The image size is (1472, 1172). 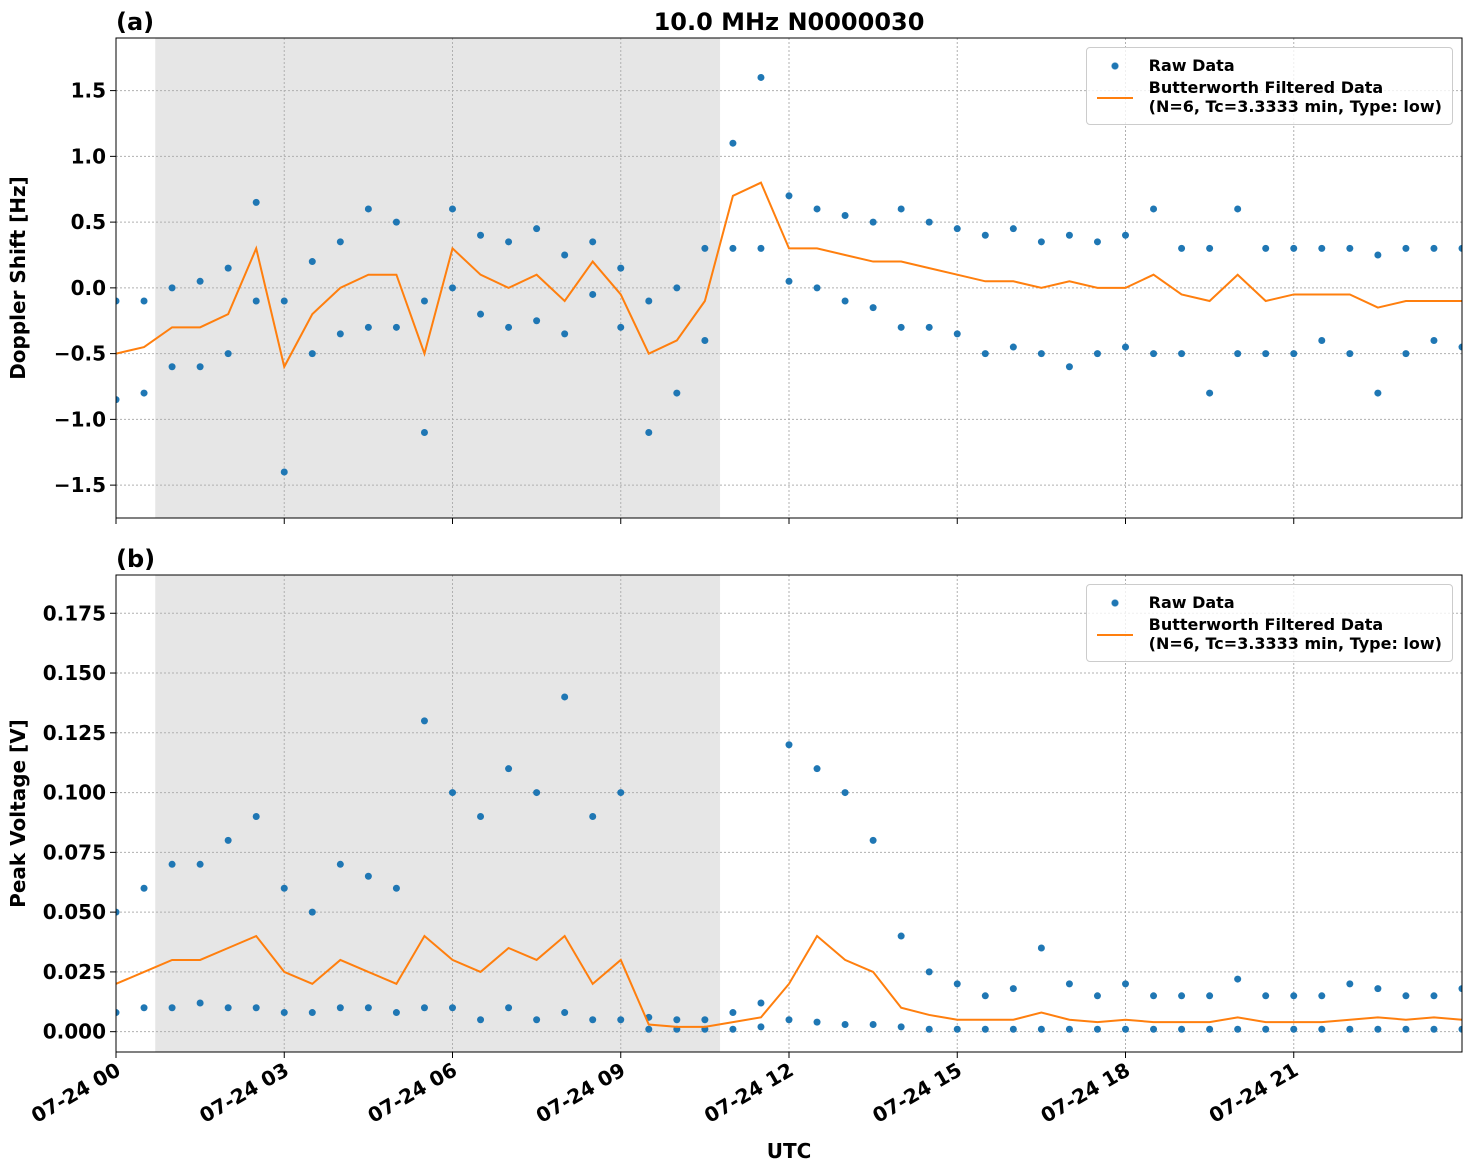 What do you see at coordinates (74, 733) in the screenshot?
I see `y-tick-label: 0.125` at bounding box center [74, 733].